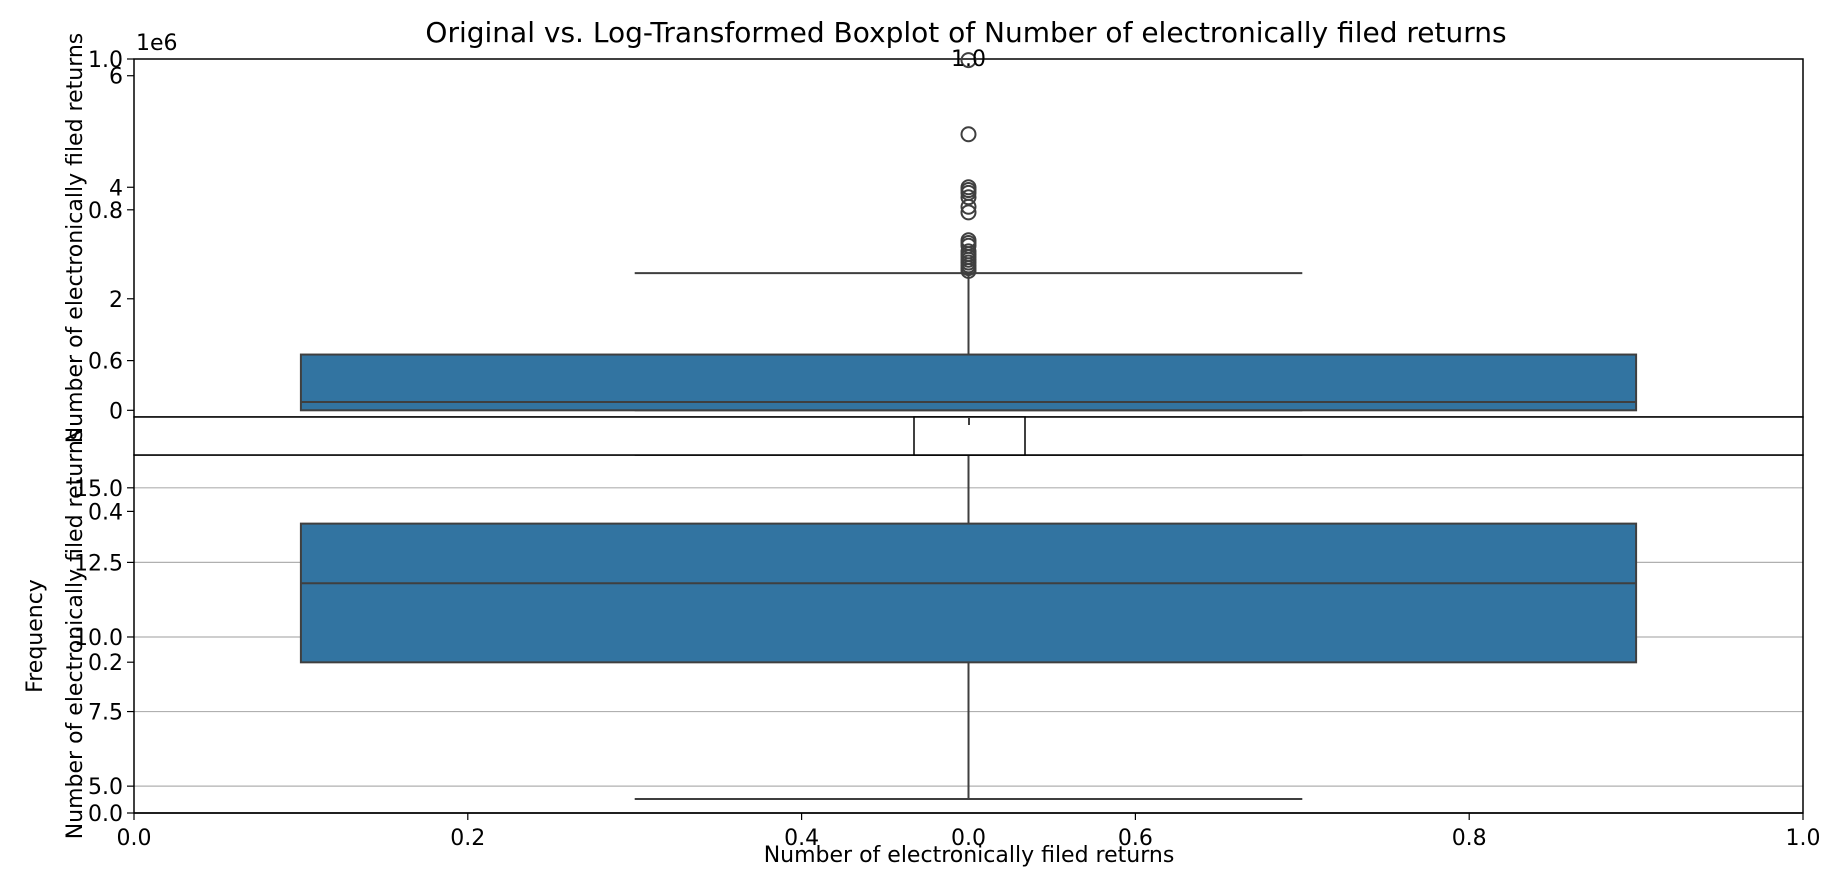 The image size is (1838, 886). I want to click on overlay-x-tick-label: 0.6, so click(1135, 838).